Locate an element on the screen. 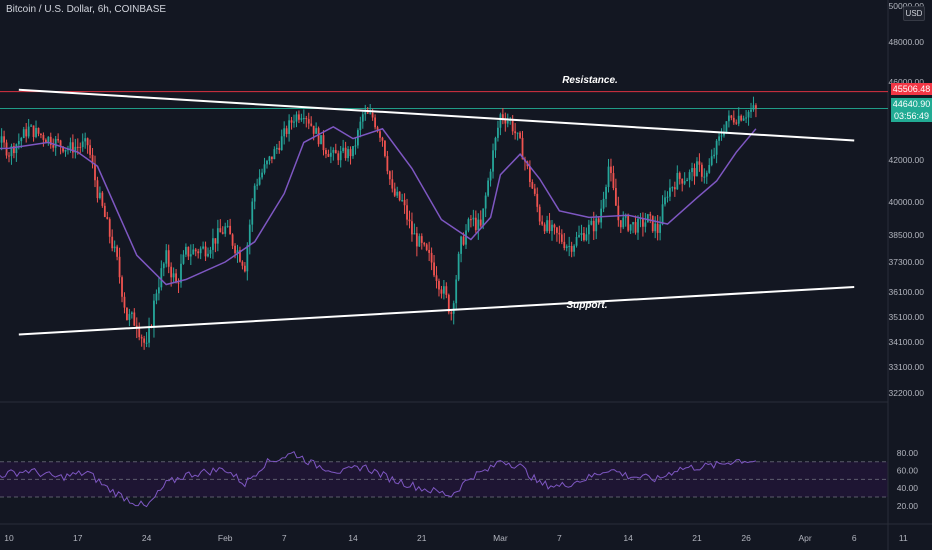 The width and height of the screenshot is (932, 550). last-price-value: 44640.90 is located at coordinates (911, 104).